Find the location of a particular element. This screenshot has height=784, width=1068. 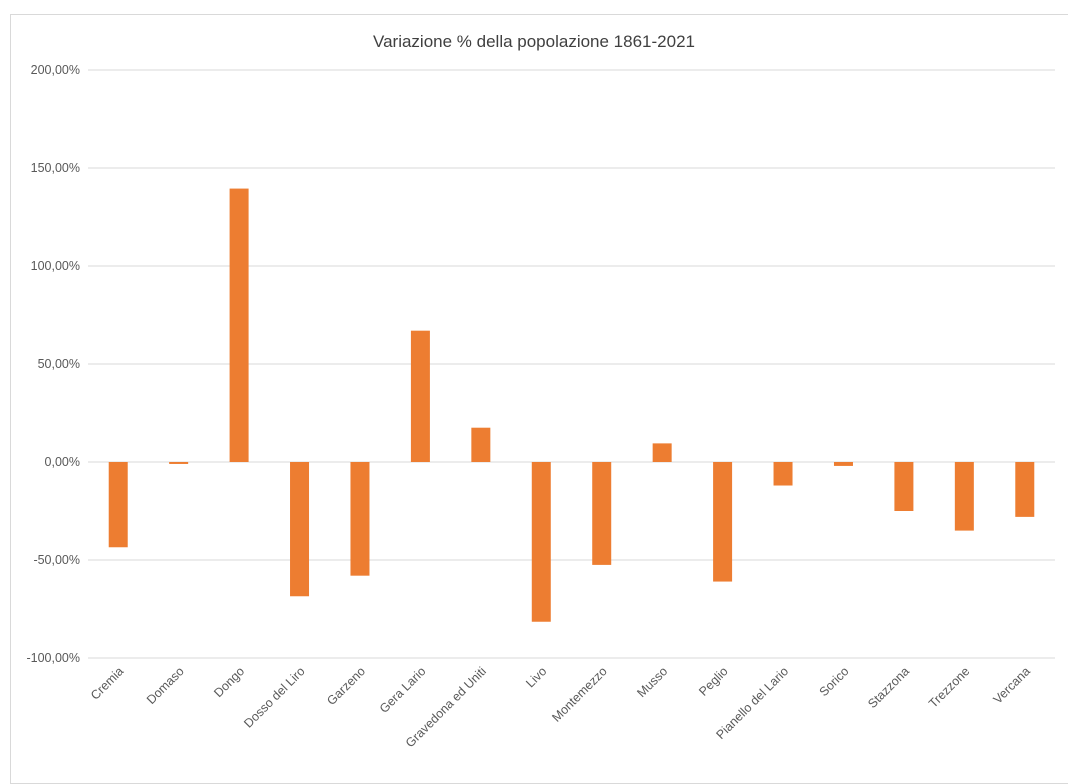

y-tick-label: -100,00% is located at coordinates (53, 658).